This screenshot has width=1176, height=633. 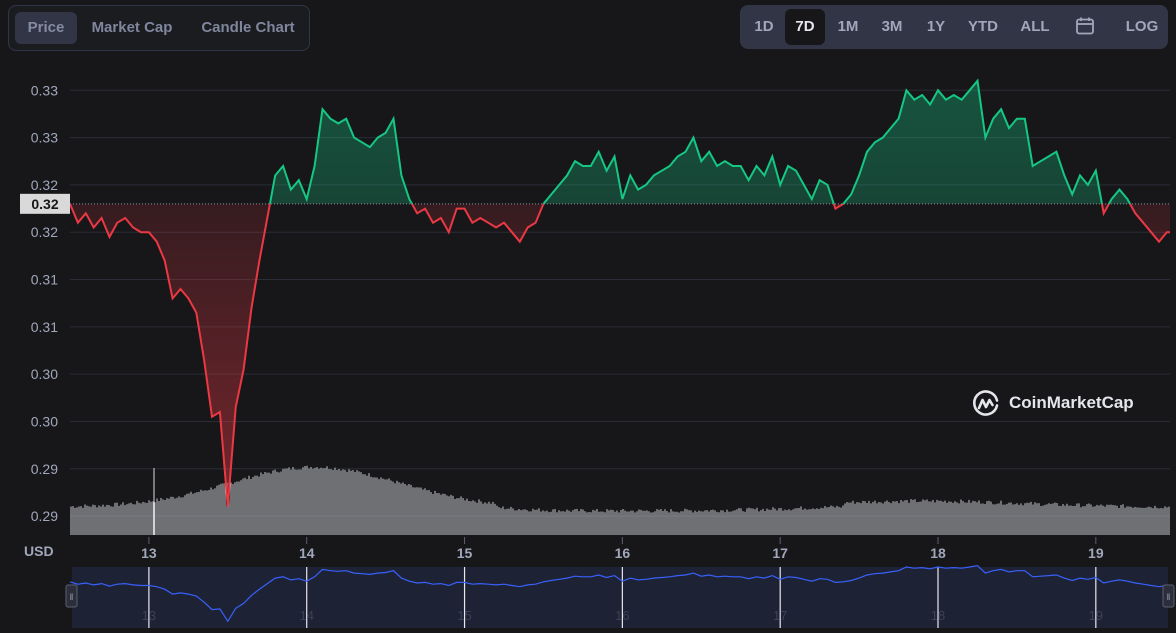 What do you see at coordinates (848, 26) in the screenshot?
I see `range-1m-button: 1M` at bounding box center [848, 26].